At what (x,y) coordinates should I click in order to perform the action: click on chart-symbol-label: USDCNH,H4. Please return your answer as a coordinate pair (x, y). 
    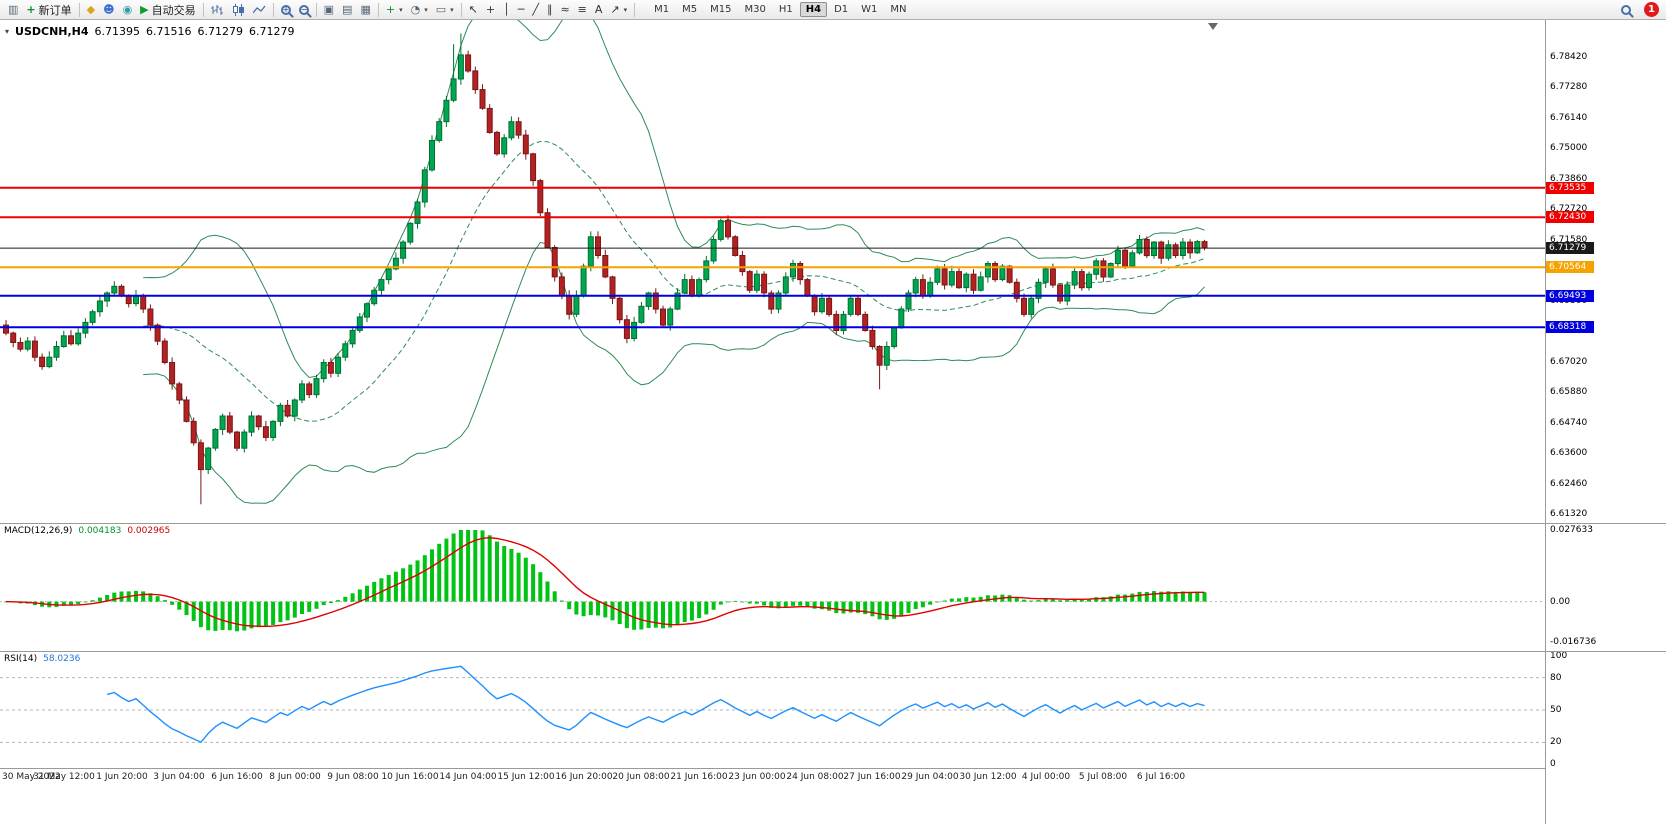
    Looking at the image, I should click on (52, 31).